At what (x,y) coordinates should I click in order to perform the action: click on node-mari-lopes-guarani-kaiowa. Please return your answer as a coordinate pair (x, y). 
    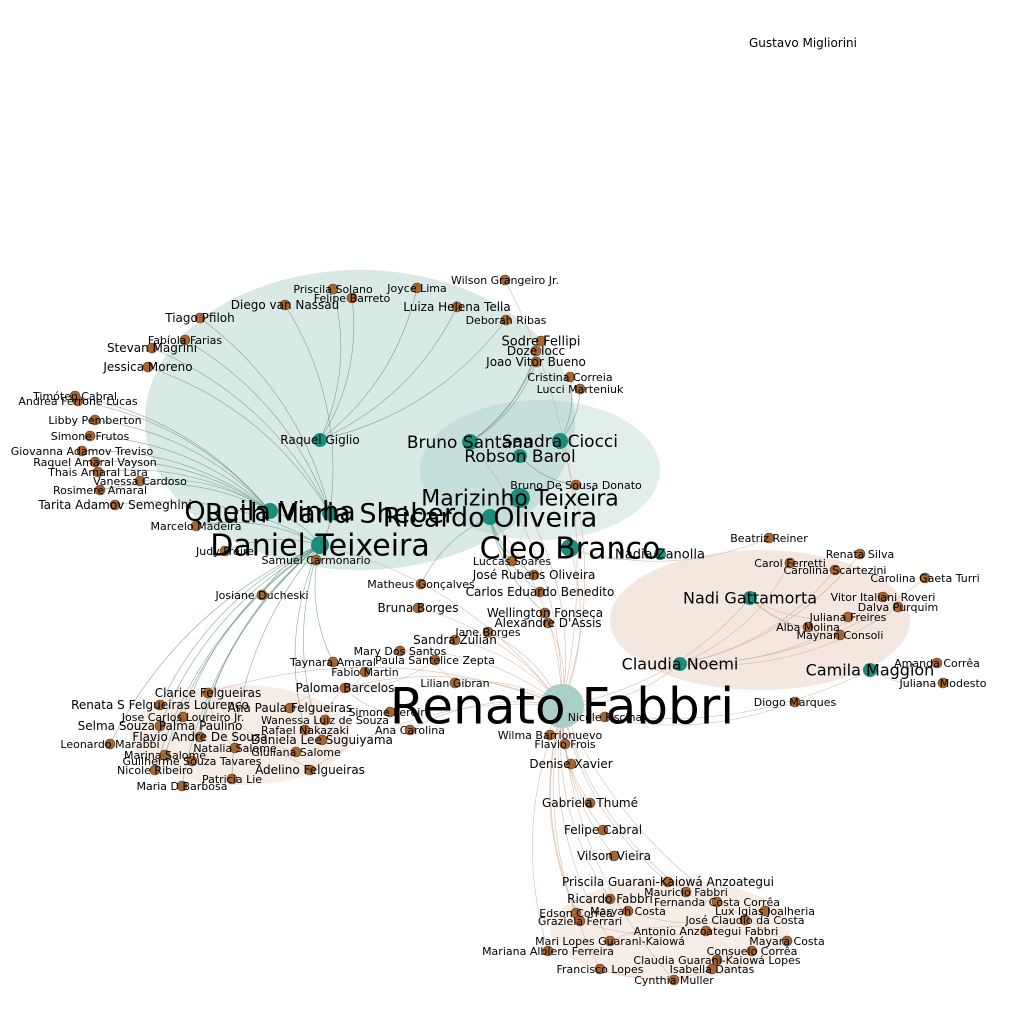
    Looking at the image, I should click on (610, 941).